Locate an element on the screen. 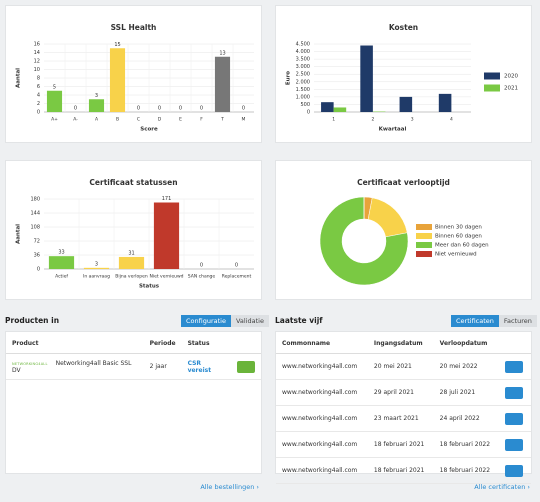  cell: 18 februari 2021 is located at coordinates (400, 470).